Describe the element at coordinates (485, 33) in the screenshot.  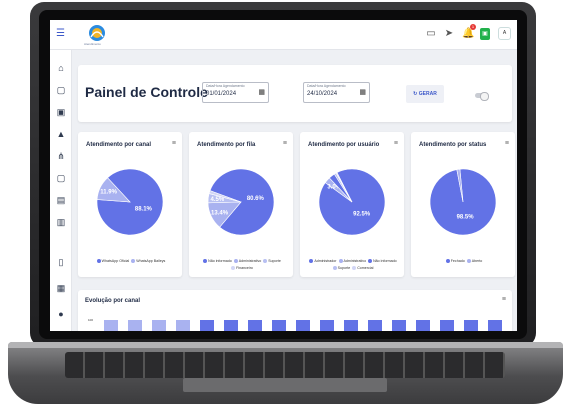
I see `status-icon: ▣` at that location.